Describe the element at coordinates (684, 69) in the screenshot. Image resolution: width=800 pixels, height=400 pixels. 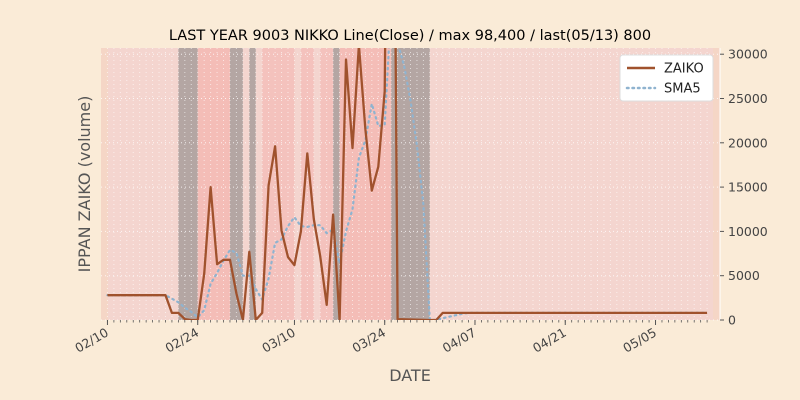
I see `legend-label-zaiko: ZAIKO` at that location.